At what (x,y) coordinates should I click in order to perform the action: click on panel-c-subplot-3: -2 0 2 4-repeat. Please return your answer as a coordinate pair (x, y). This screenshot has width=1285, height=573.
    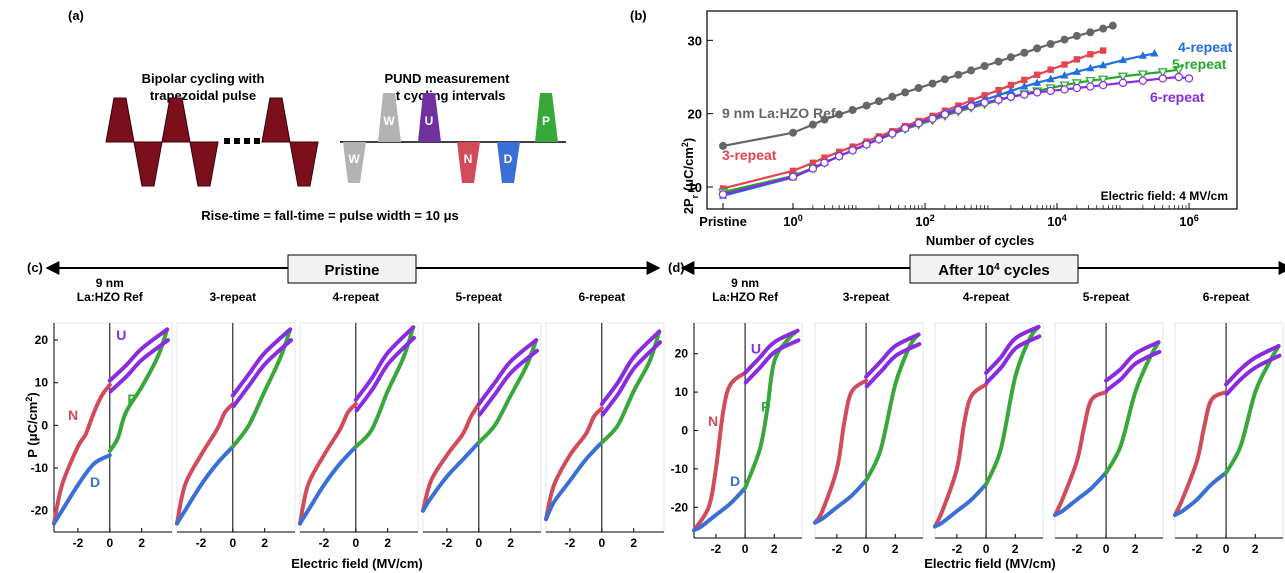
    Looking at the image, I should click on (358, 420).